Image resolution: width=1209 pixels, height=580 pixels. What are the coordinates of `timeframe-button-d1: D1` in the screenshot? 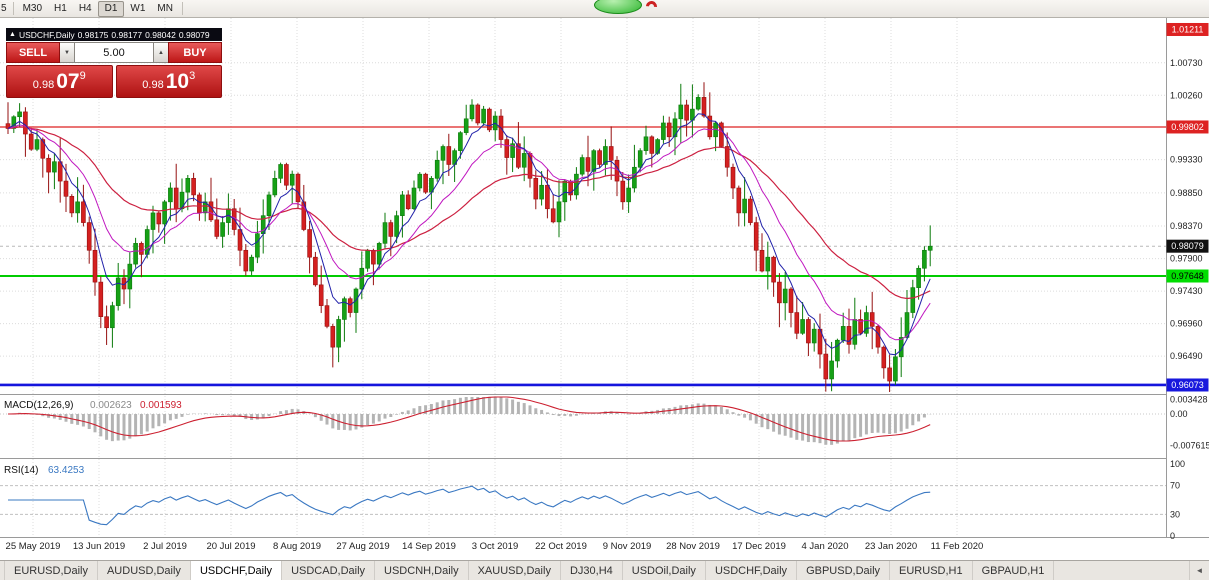 It's located at (111, 8).